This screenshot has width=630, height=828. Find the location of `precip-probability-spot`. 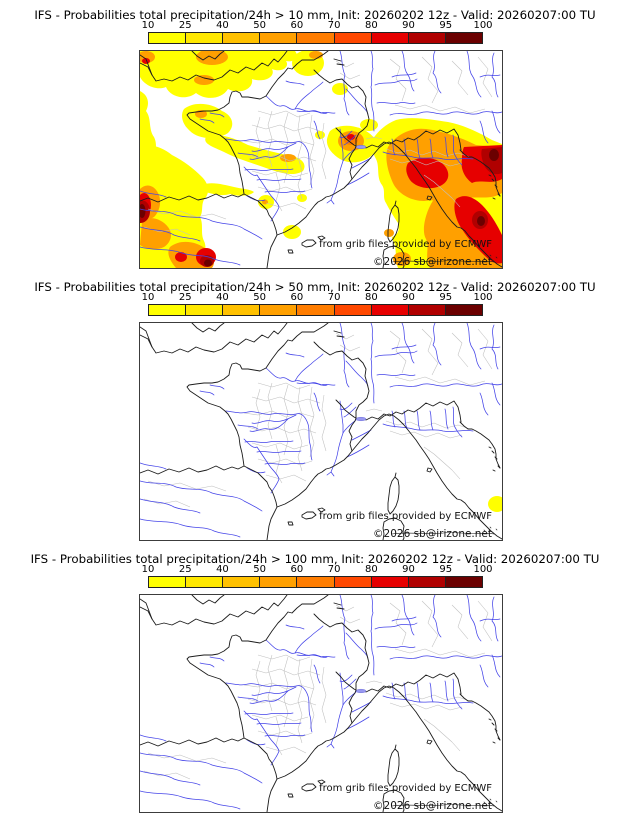

precip-probability-spot is located at coordinates (495, 504).